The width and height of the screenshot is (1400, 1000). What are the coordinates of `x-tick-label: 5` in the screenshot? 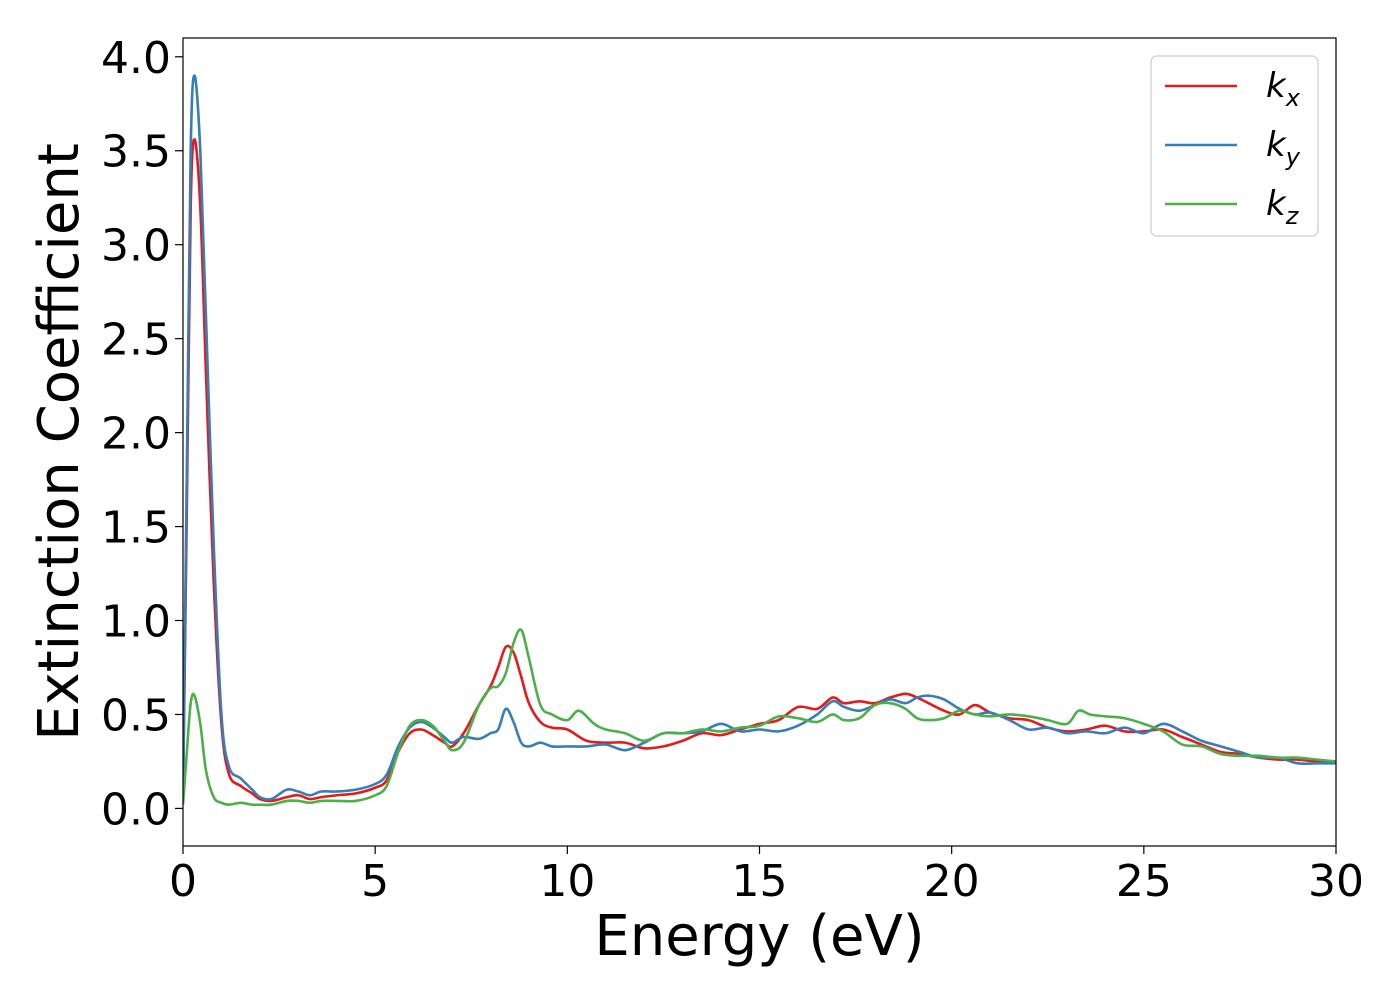 It's located at (375, 881).